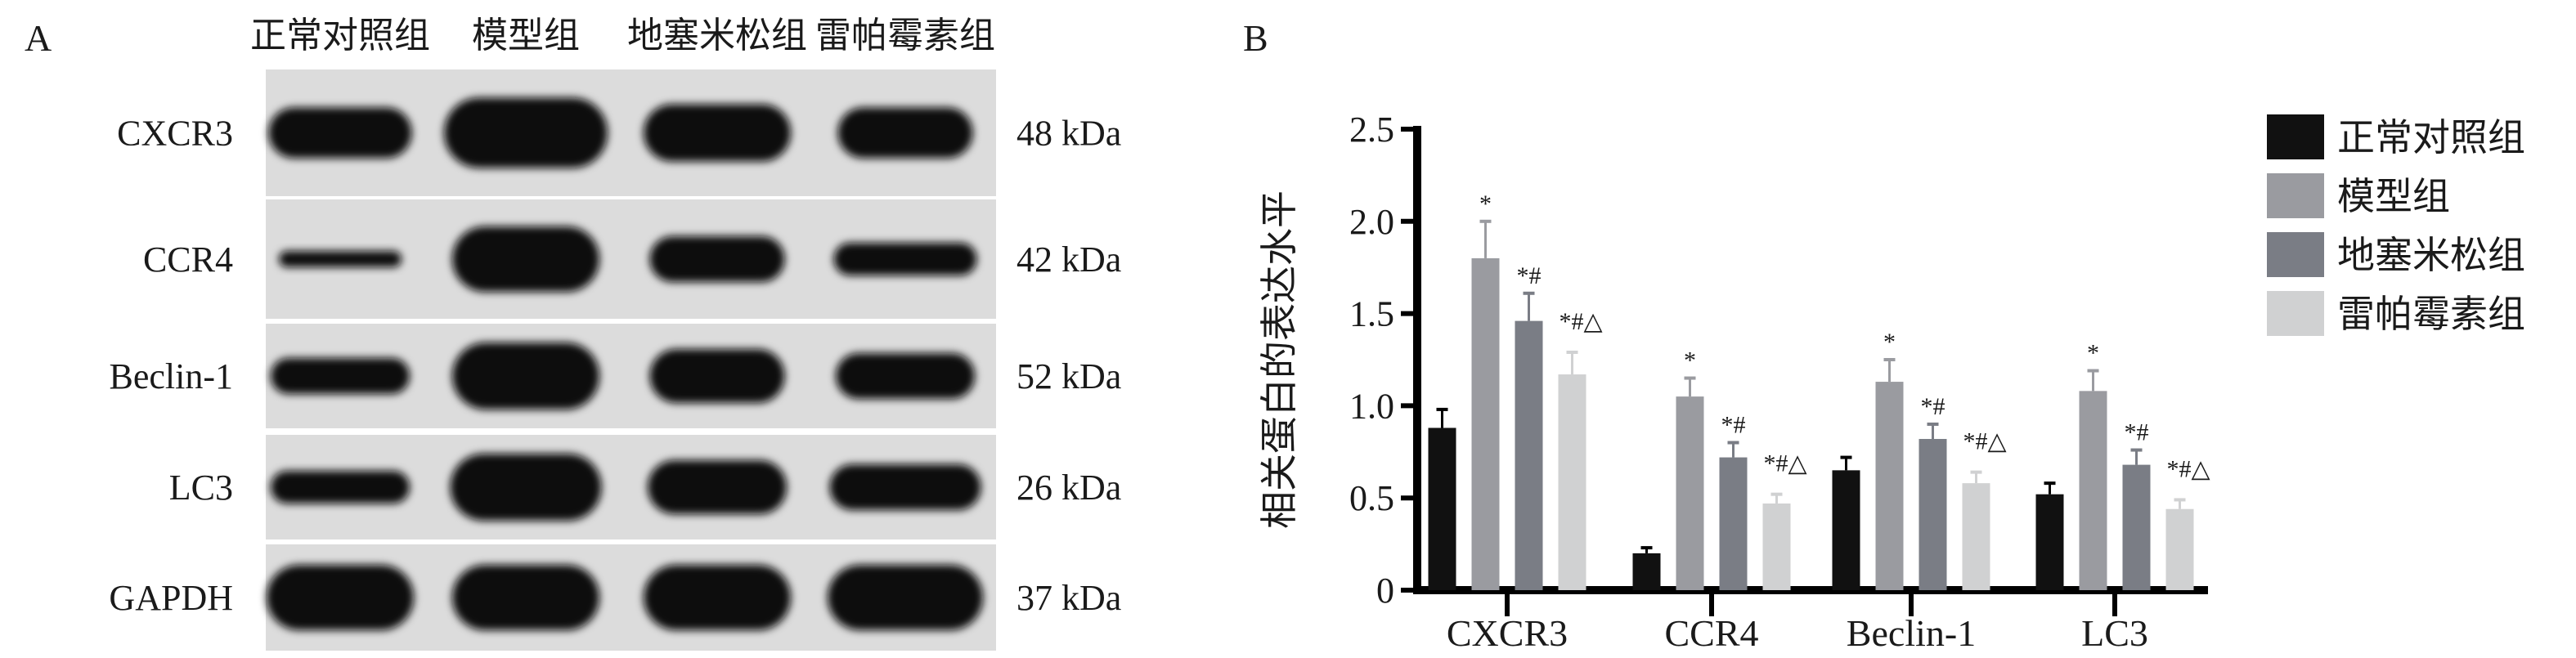  What do you see at coordinates (171, 376) in the screenshot?
I see `protein-label: Beclin-1` at bounding box center [171, 376].